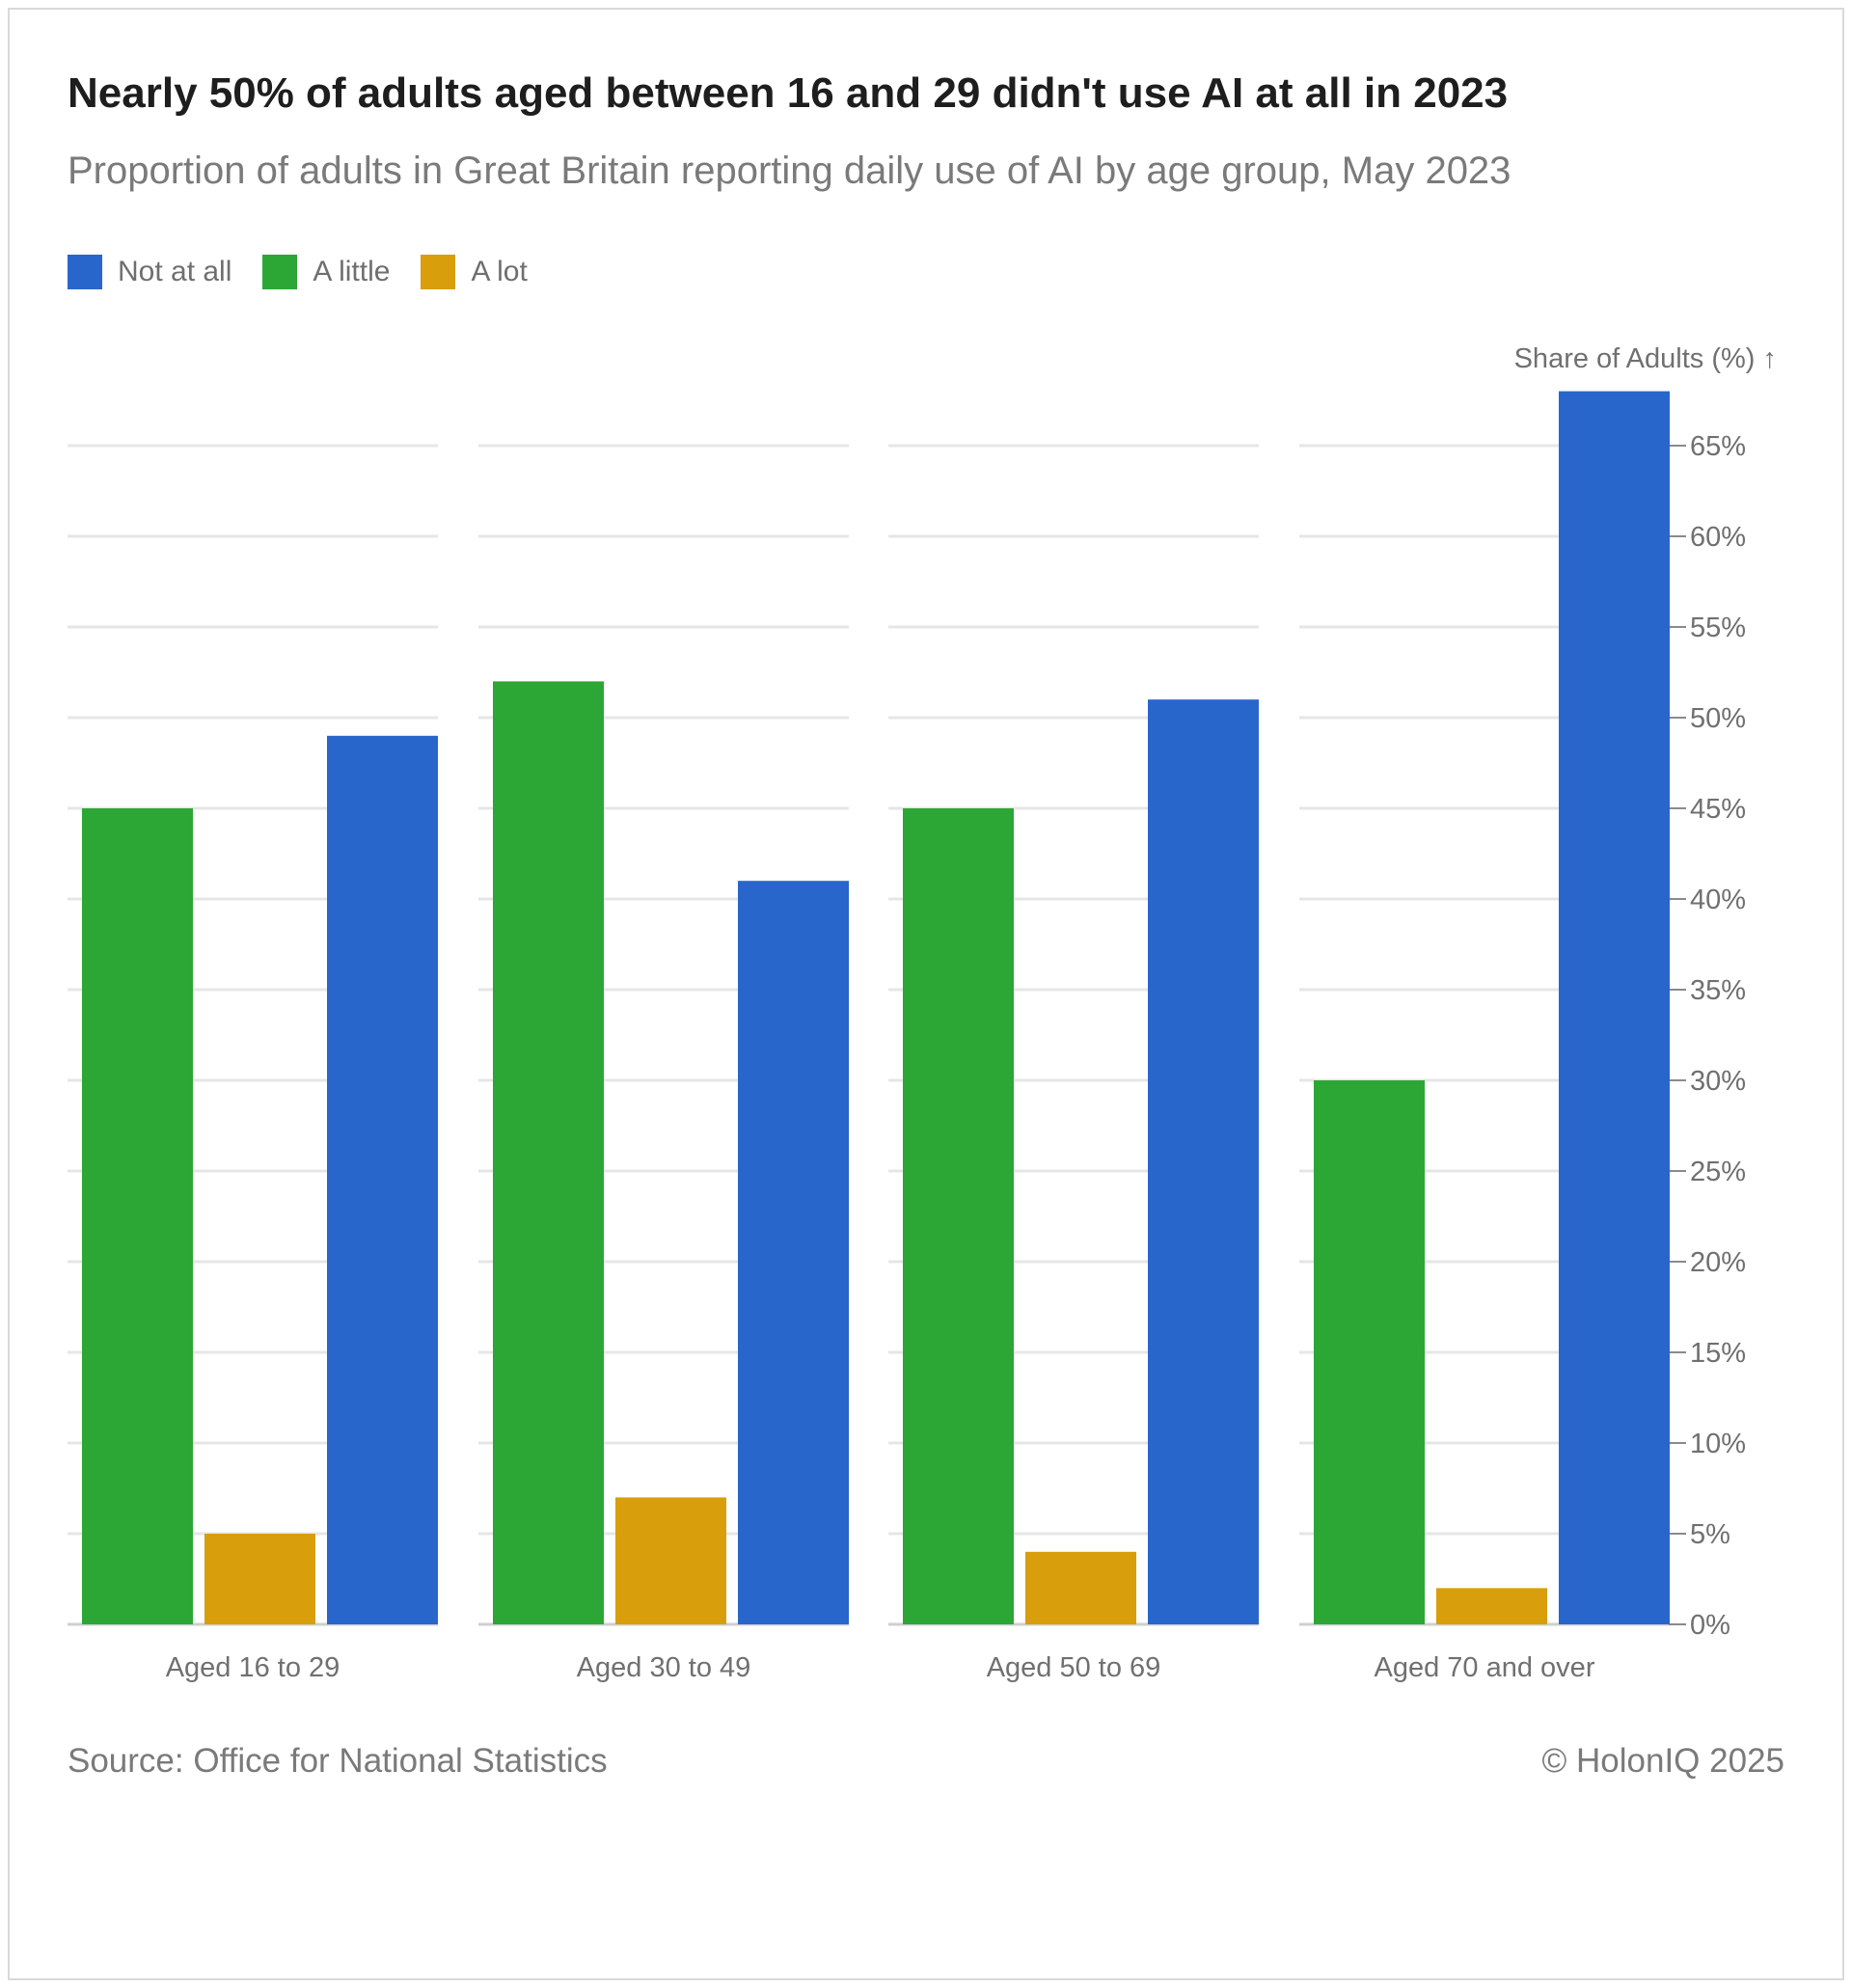 The width and height of the screenshot is (1852, 1988). Describe the element at coordinates (1710, 1625) in the screenshot. I see `y-tick-label: 0%` at that location.